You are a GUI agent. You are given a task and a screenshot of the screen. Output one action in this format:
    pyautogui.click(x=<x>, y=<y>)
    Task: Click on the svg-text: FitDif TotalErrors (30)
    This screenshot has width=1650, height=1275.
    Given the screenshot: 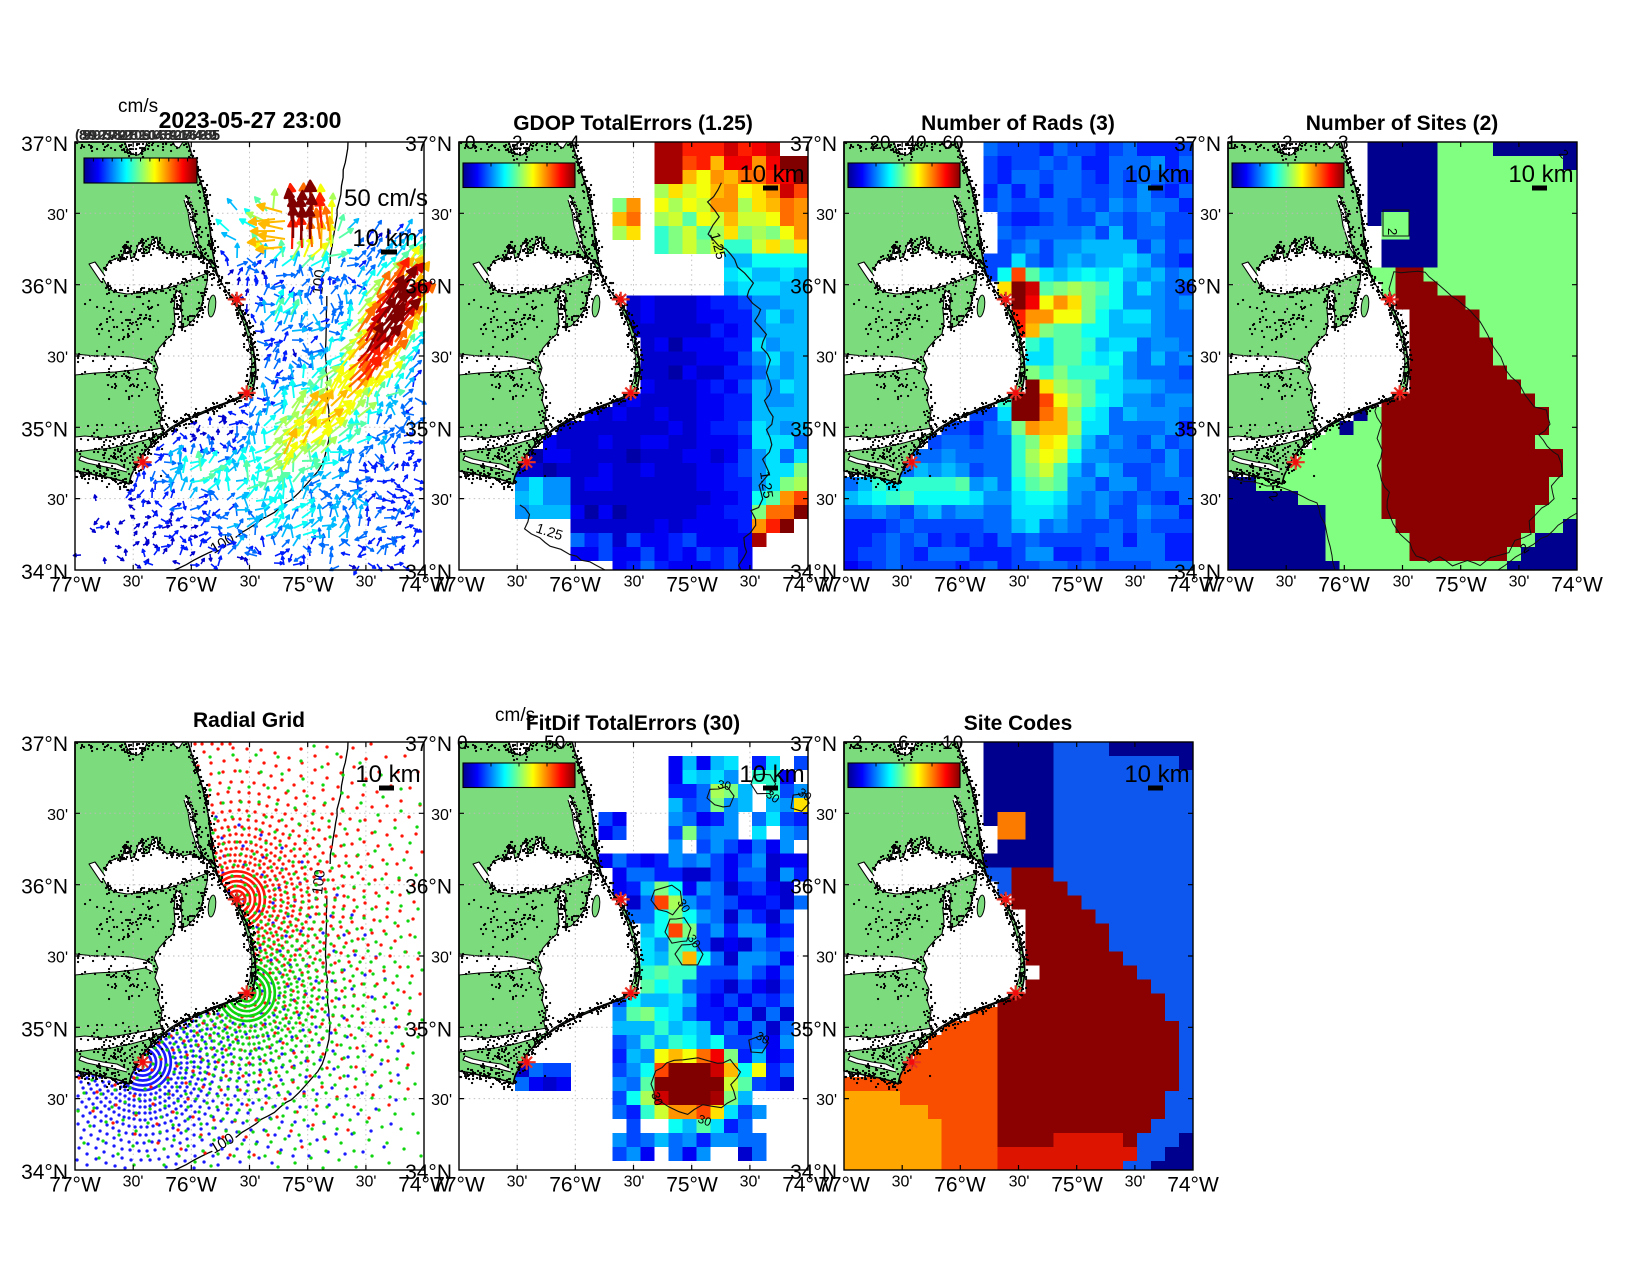 What is the action you would take?
    pyautogui.click(x=633, y=723)
    